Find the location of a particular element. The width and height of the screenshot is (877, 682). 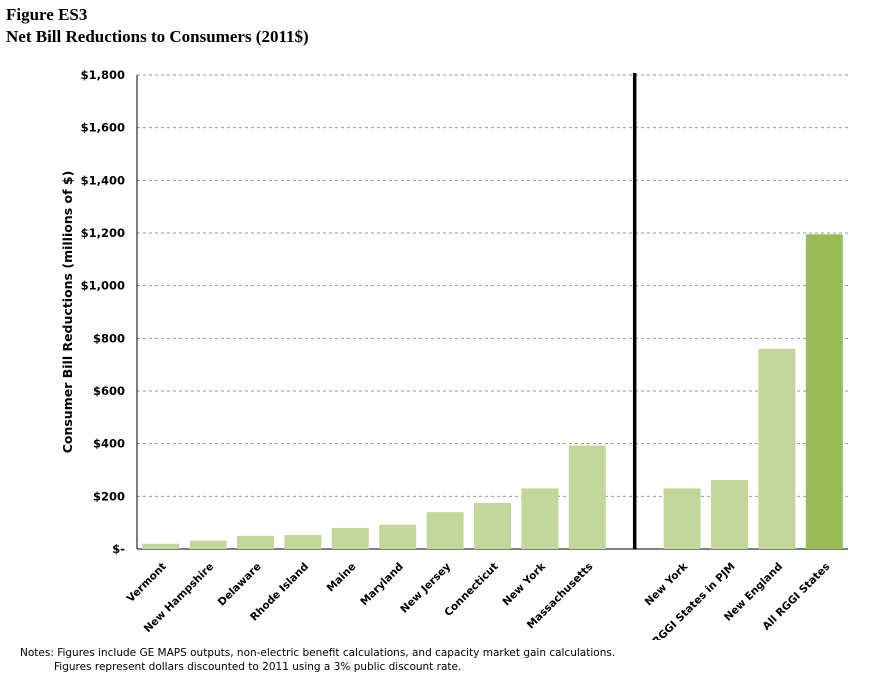

x-tick-label: Delaware is located at coordinates (240, 585).